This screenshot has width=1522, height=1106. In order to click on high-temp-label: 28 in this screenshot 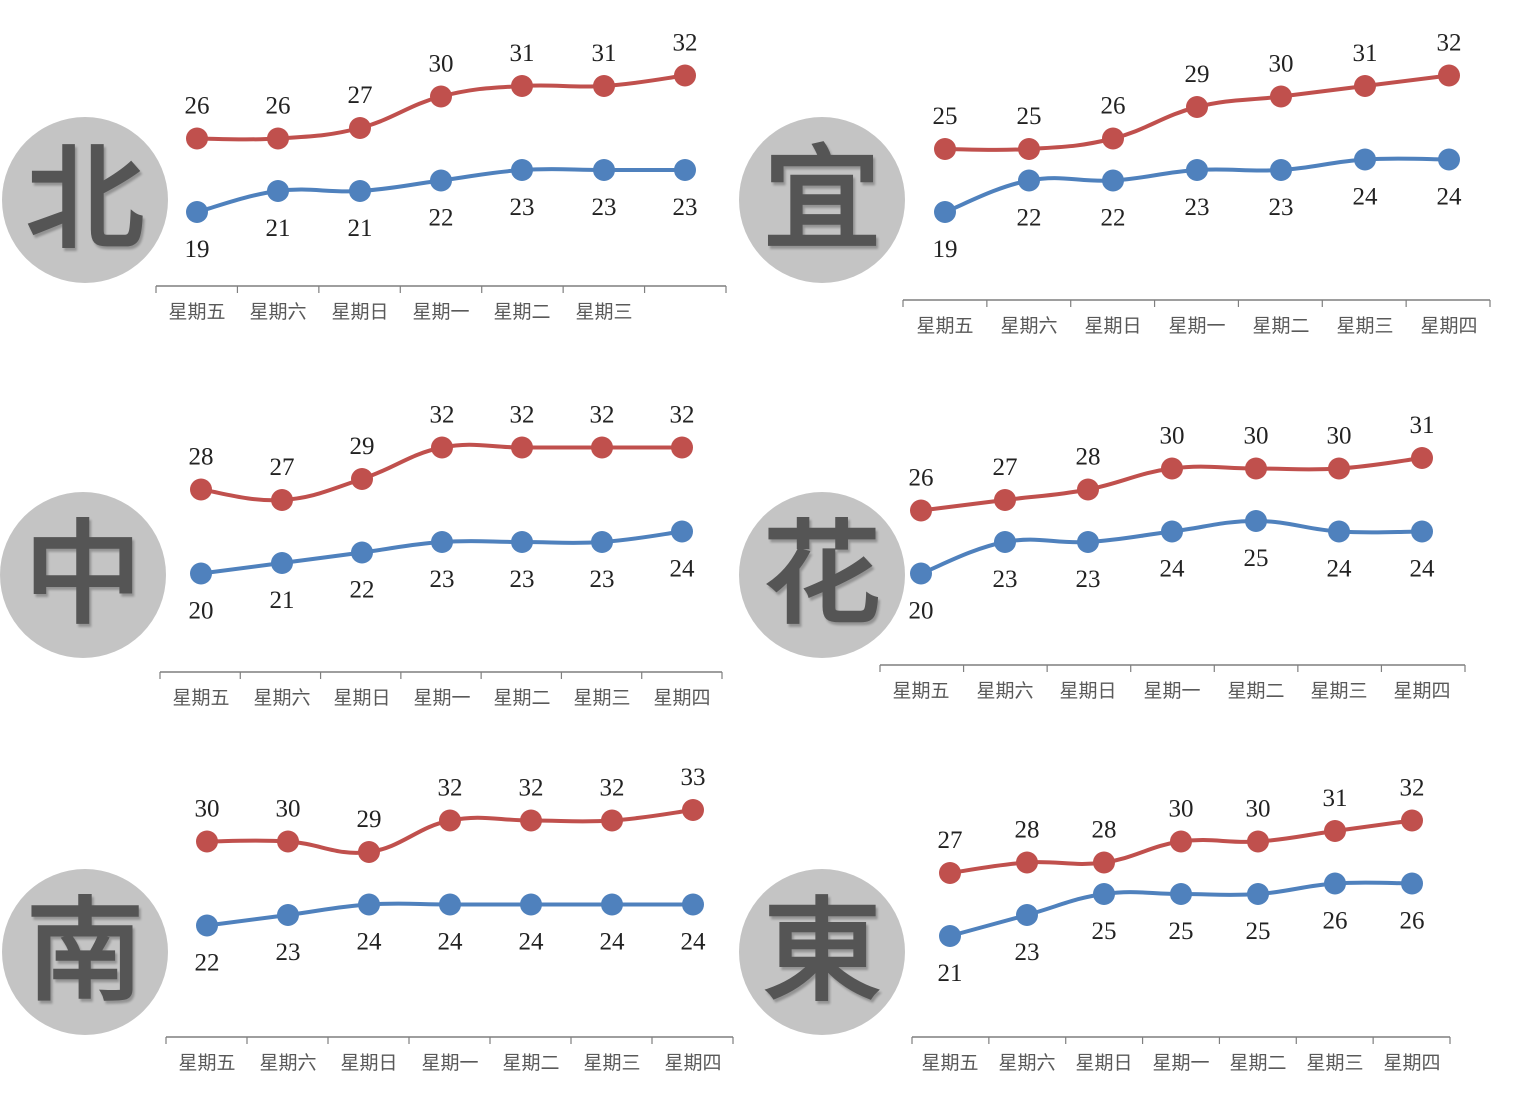, I will do `click(201, 457)`.